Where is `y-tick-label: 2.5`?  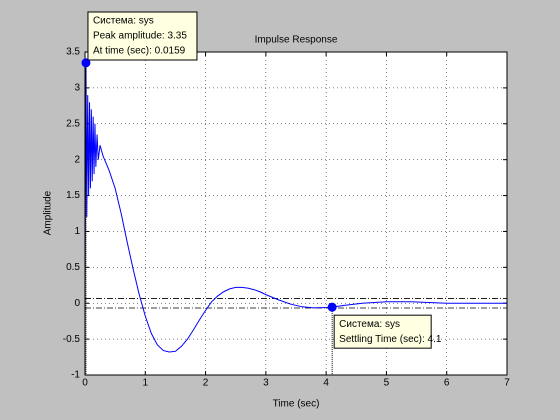
y-tick-label: 2.5 is located at coordinates (73, 123).